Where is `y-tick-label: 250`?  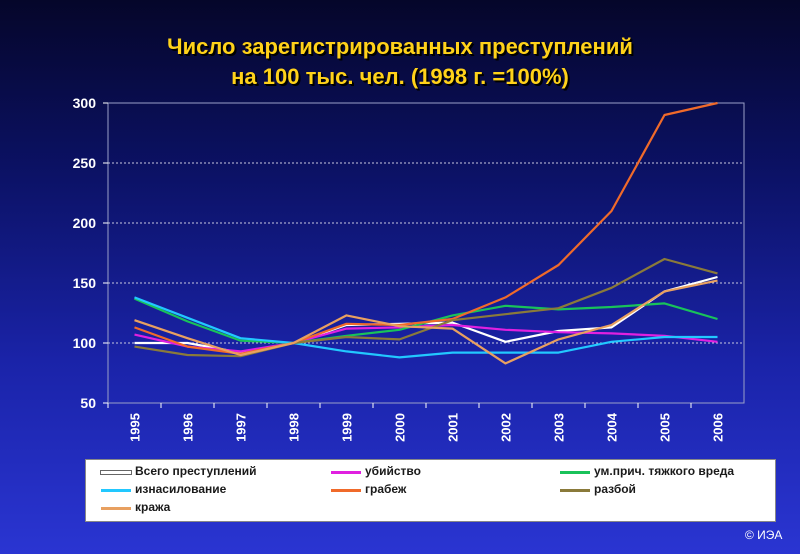
y-tick-label: 250 is located at coordinates (85, 163).